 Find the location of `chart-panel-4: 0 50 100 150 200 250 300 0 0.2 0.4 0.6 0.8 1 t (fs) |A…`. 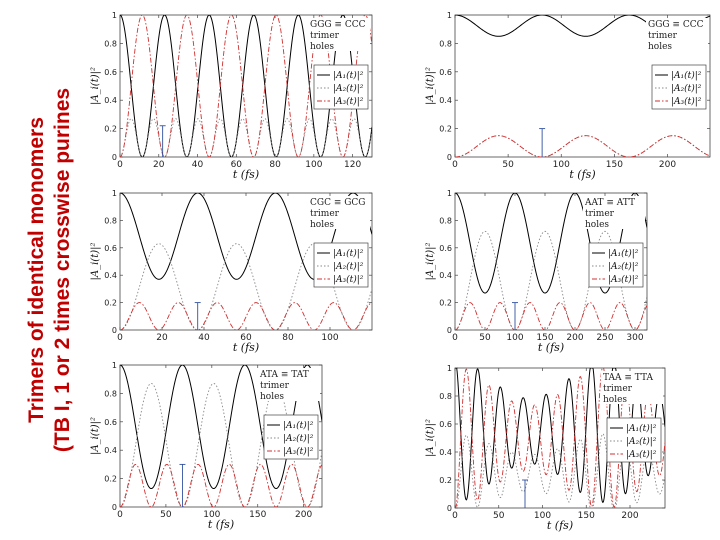

chart-panel-4: 0 50 100 150 200 250 300 0 0.2 0.4 0.6 0.8 1 t (fs) |A… is located at coordinates (536, 271).